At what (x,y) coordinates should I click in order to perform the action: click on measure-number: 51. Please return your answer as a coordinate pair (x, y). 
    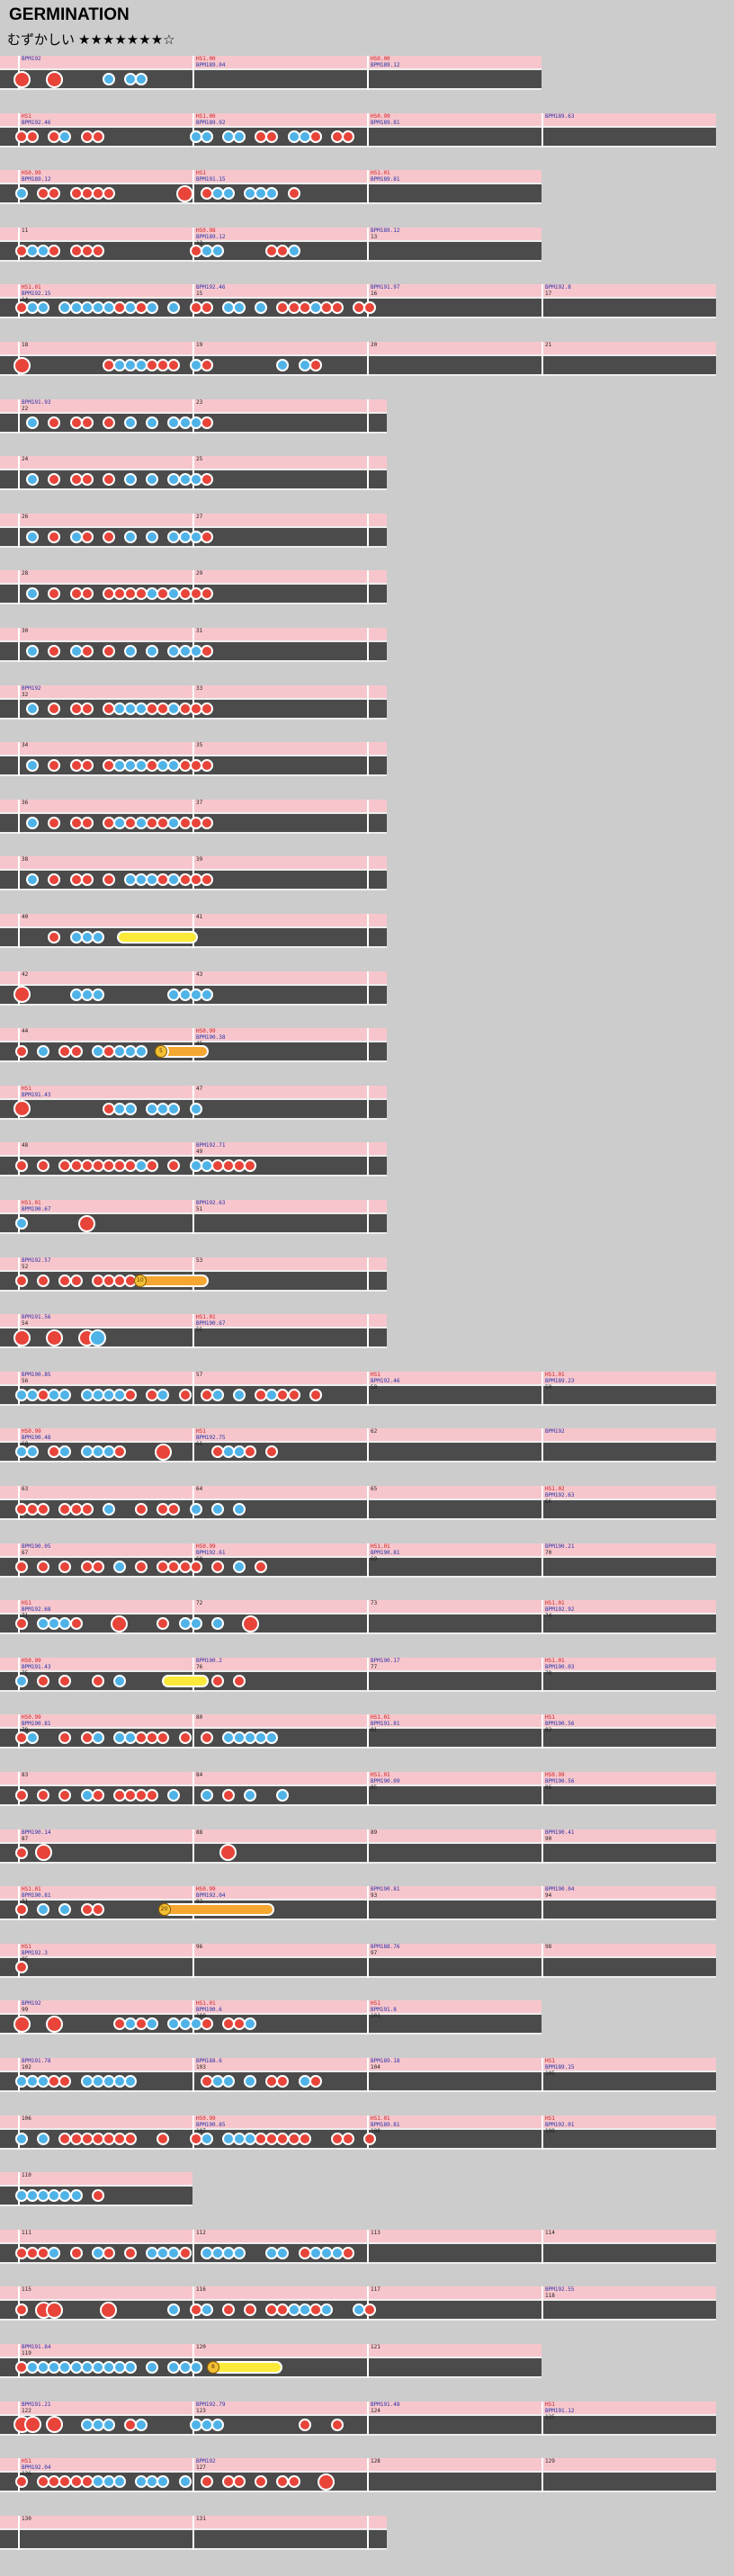
    Looking at the image, I should click on (199, 1209).